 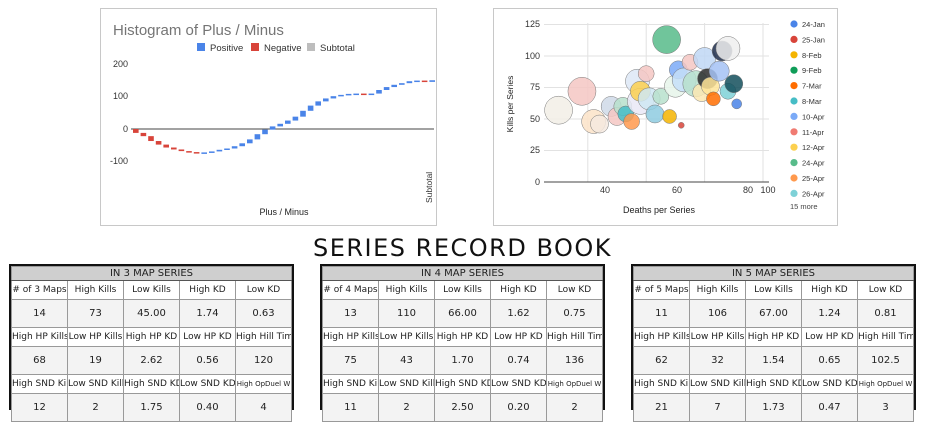 I want to click on hist-ytick-200: 200, so click(x=120, y=64).